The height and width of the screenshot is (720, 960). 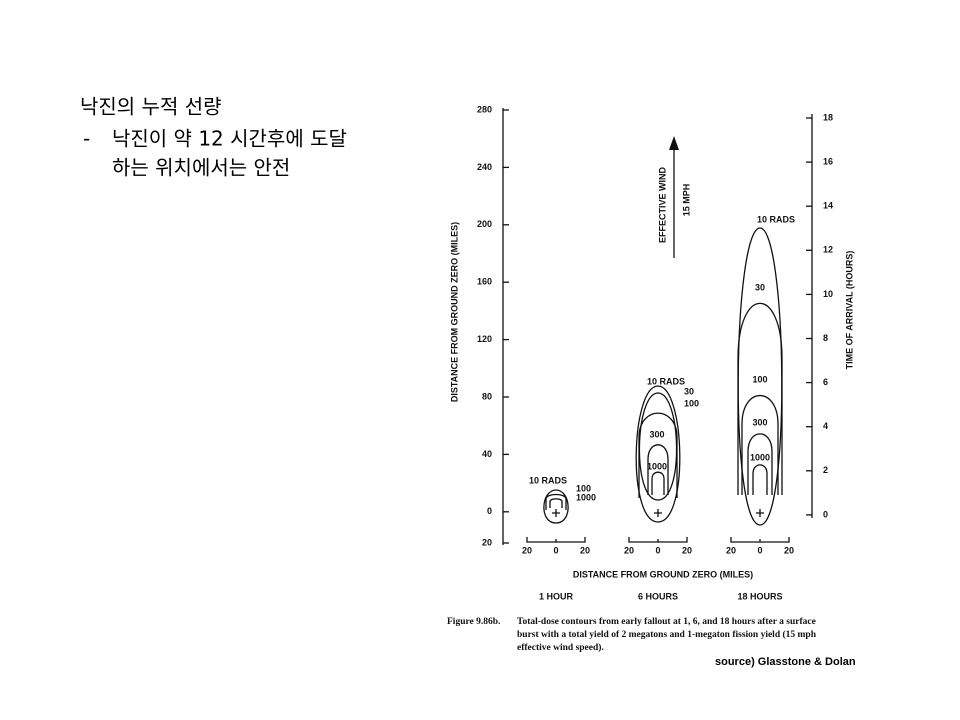 I want to click on right-tick-label: 10, so click(x=828, y=294).